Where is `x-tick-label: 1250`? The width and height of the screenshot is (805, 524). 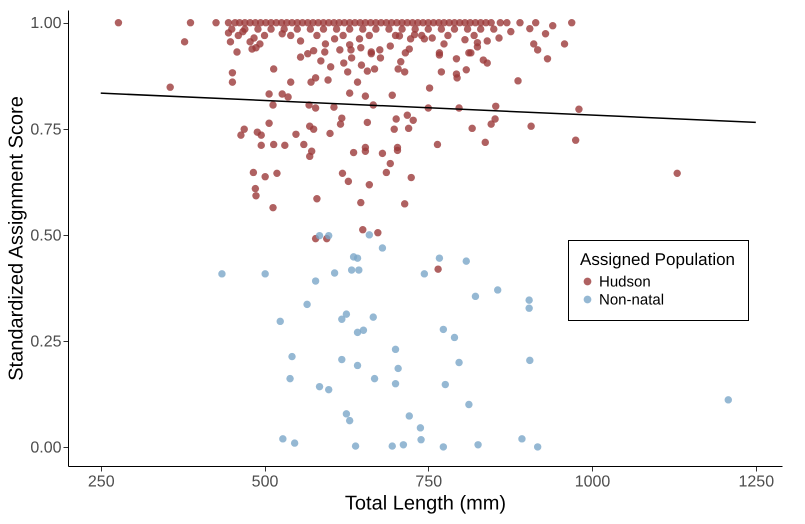 x-tick-label: 1250 is located at coordinates (756, 482).